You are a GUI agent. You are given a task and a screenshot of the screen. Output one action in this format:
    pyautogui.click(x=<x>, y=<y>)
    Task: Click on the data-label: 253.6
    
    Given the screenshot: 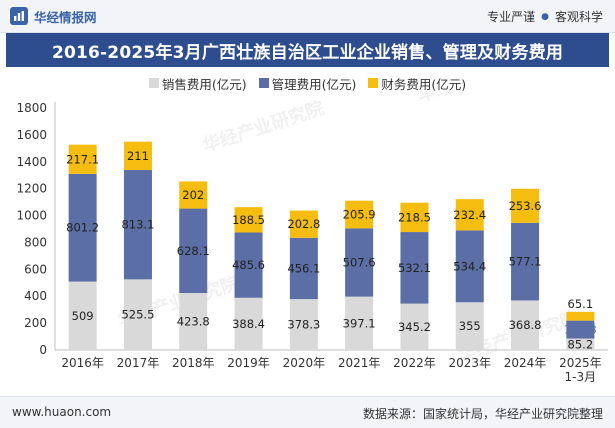 What is the action you would take?
    pyautogui.click(x=525, y=206)
    